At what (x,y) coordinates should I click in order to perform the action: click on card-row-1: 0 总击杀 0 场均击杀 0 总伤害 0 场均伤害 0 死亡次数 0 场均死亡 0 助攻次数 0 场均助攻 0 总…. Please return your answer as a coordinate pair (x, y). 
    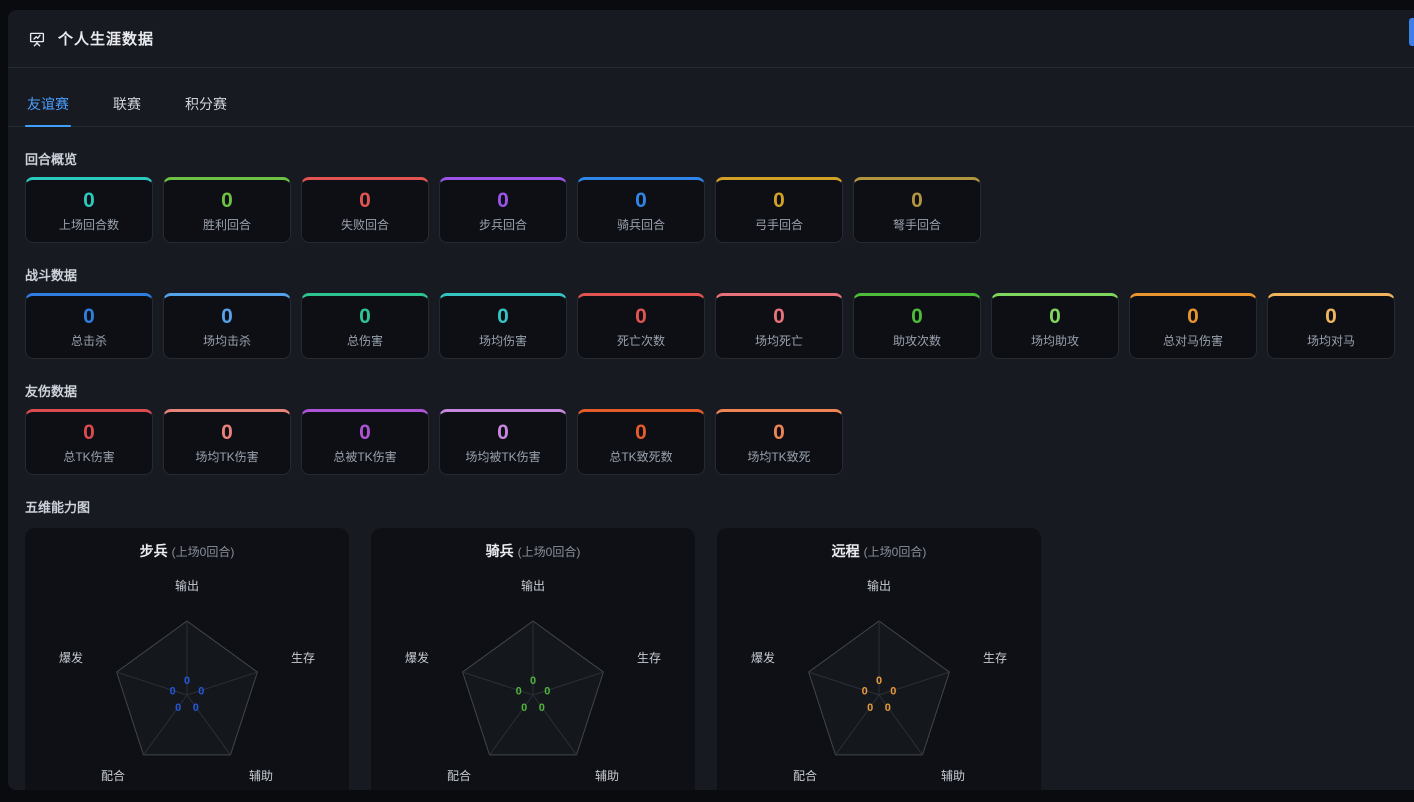
    Looking at the image, I should click on (711, 326).